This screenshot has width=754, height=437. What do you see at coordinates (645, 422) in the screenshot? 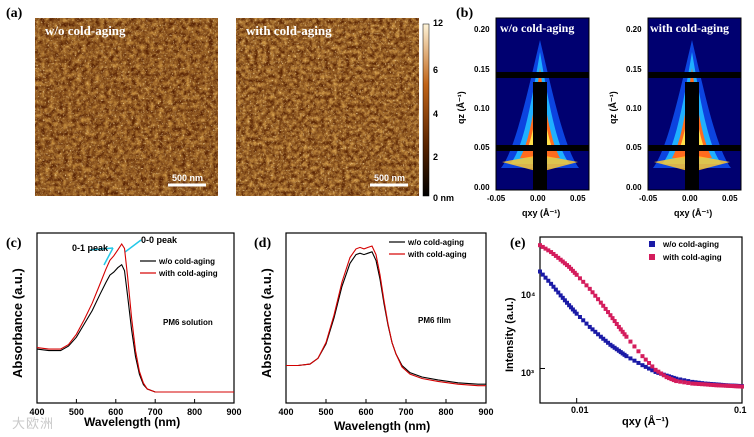
I see `chart-e-xlabel: qxy (Å⁻¹)` at bounding box center [645, 422].